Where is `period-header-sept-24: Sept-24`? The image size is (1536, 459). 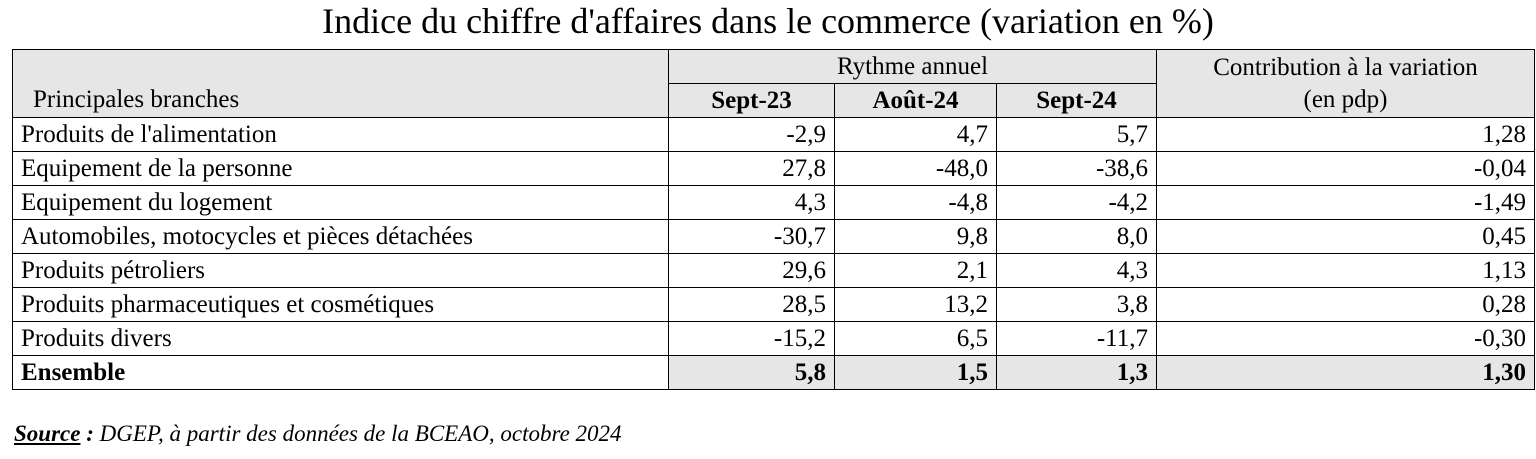 period-header-sept-24: Sept-24 is located at coordinates (1076, 100).